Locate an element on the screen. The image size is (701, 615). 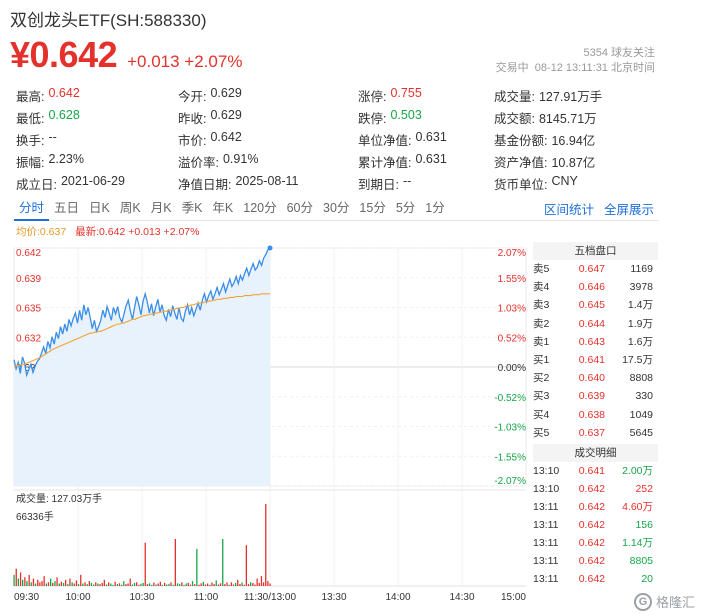
tab-period: 年K is located at coordinates (223, 207).